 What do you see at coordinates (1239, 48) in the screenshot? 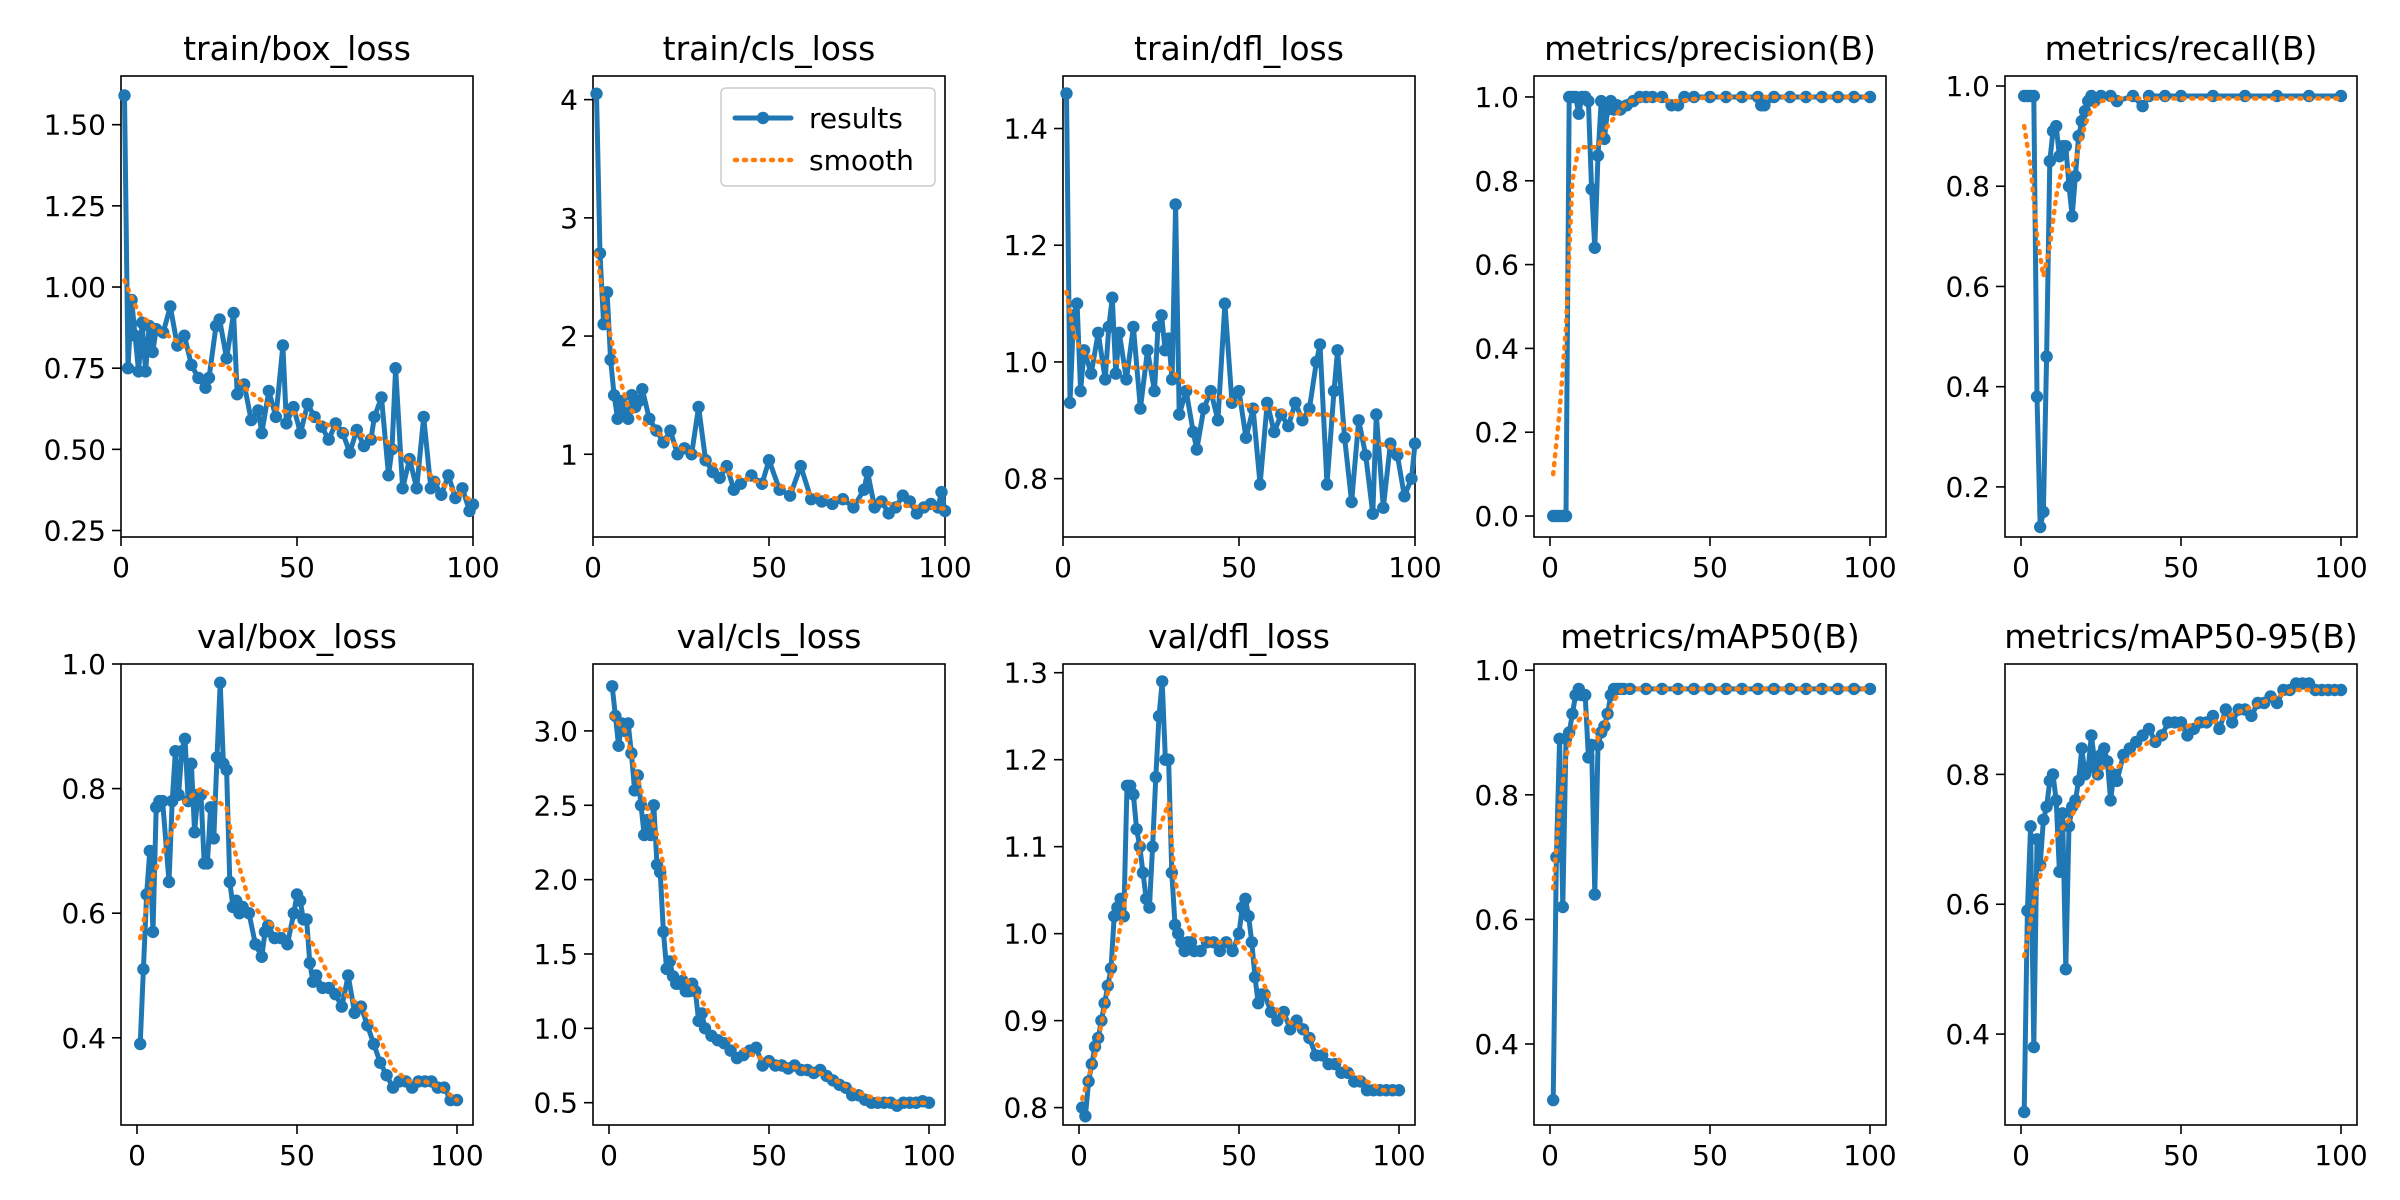
I see `chart-title: train/dfl_loss` at bounding box center [1239, 48].